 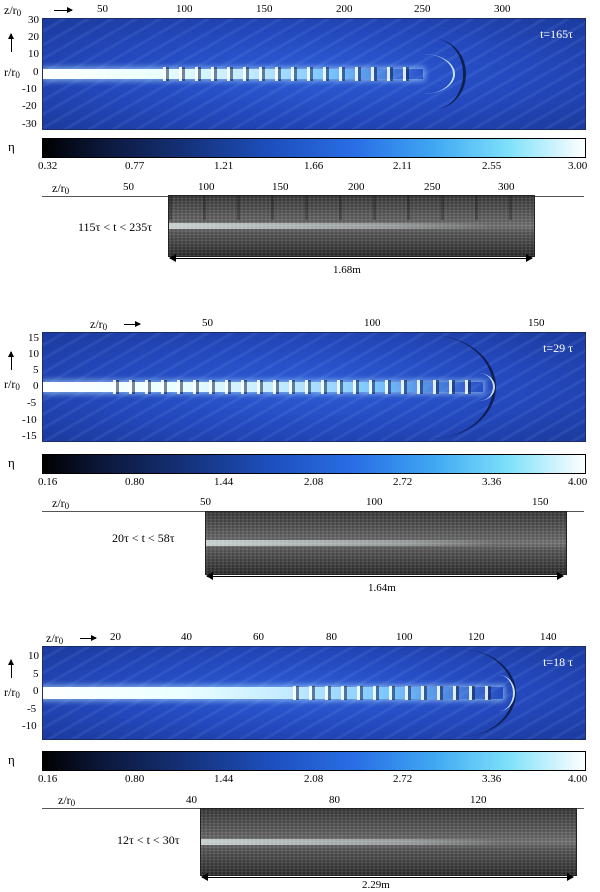 What do you see at coordinates (558, 348) in the screenshot?
I see `time-label: t=29 τ` at bounding box center [558, 348].